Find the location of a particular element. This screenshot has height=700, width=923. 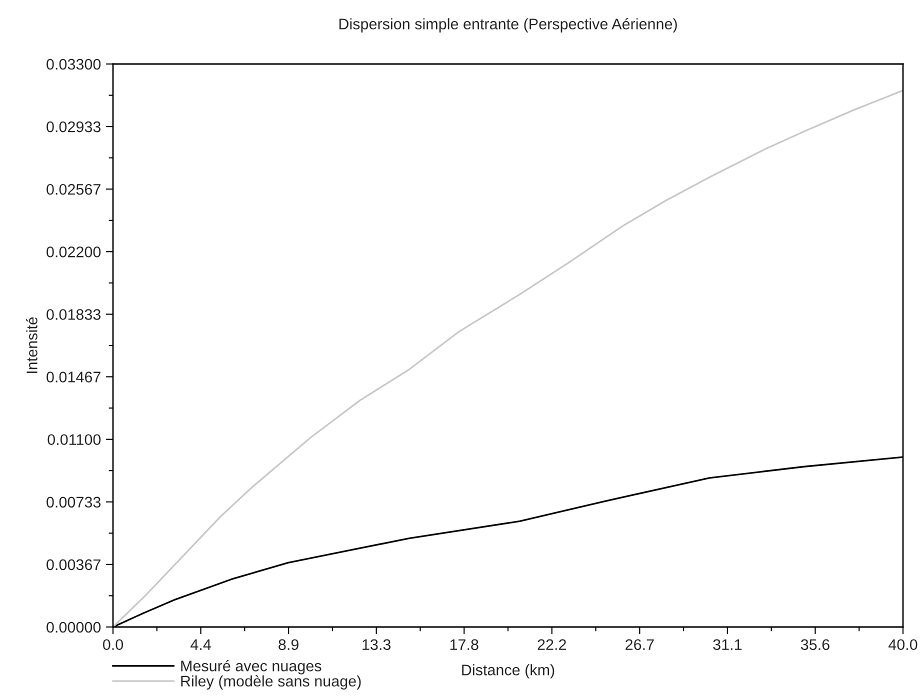

x-tick-label: 13.3 is located at coordinates (376, 644).